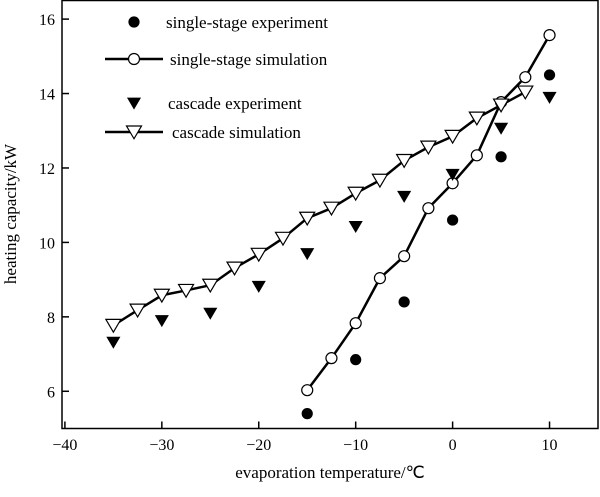 This screenshot has height=497, width=600. Describe the element at coordinates (258, 445) in the screenshot. I see `x-tick-label: −20` at that location.